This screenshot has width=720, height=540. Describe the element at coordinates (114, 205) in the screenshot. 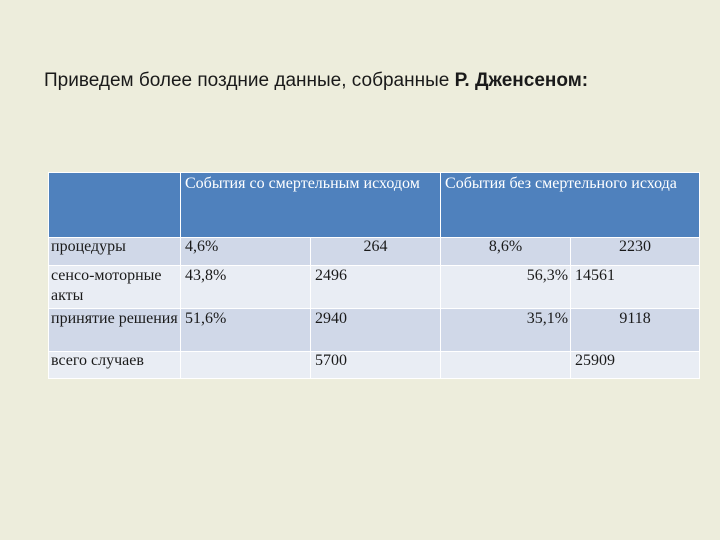

I see `header-empty-cell` at that location.